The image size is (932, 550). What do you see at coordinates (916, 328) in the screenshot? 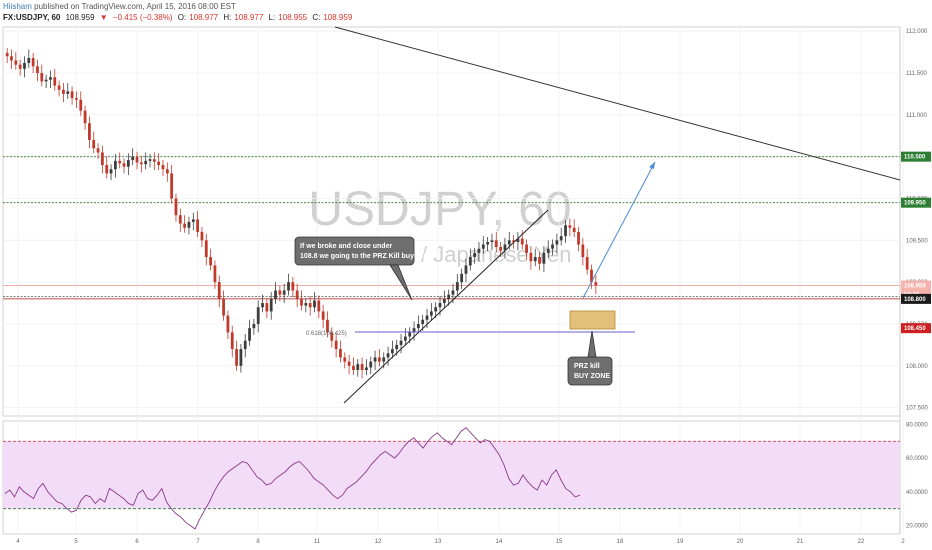
I see `price-label-box` at bounding box center [916, 328].